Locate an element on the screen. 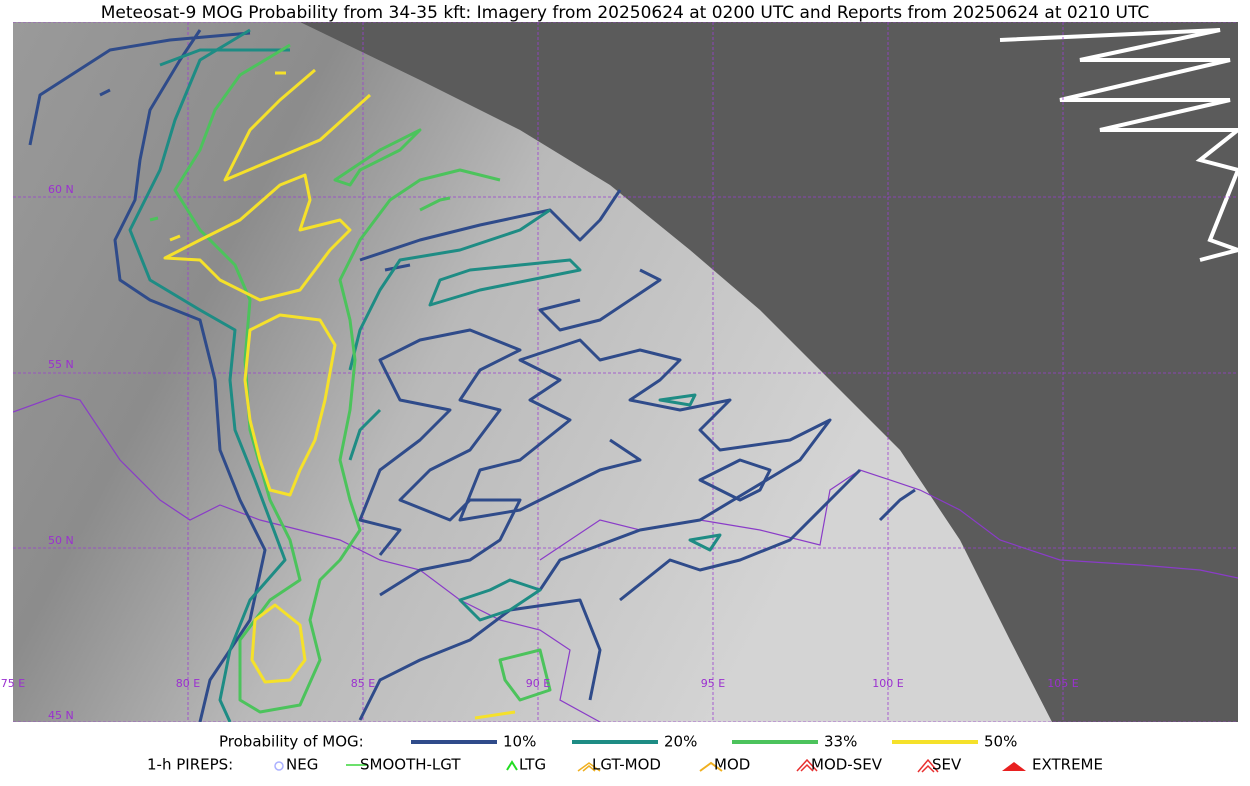 Image resolution: width=1250 pixels, height=786 pixels. legend-label: EXTREME is located at coordinates (1067, 765).